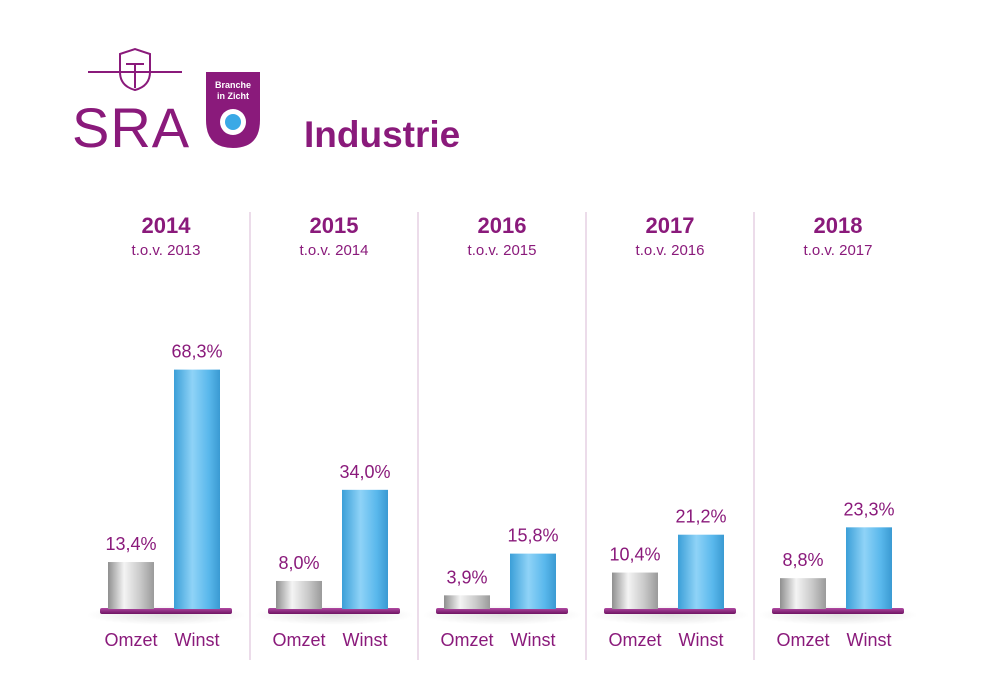 This screenshot has height=700, width=1000. I want to click on year-label: 2015, so click(334, 225).